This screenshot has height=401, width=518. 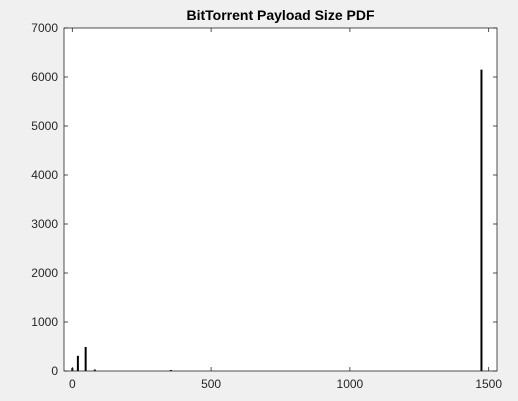 I want to click on x-tick-label: 1500, so click(x=488, y=384).